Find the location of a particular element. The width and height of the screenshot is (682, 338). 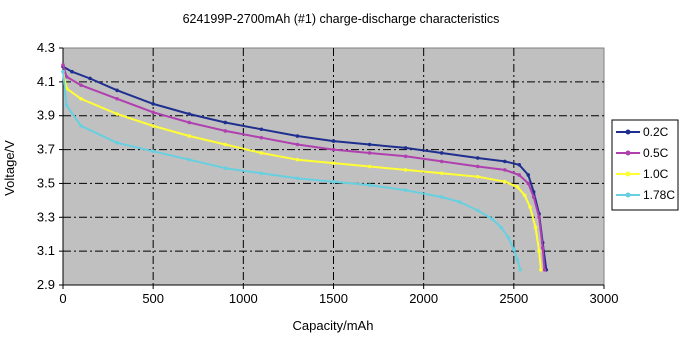

y-tick-label: 3.5 is located at coordinates (46, 182).